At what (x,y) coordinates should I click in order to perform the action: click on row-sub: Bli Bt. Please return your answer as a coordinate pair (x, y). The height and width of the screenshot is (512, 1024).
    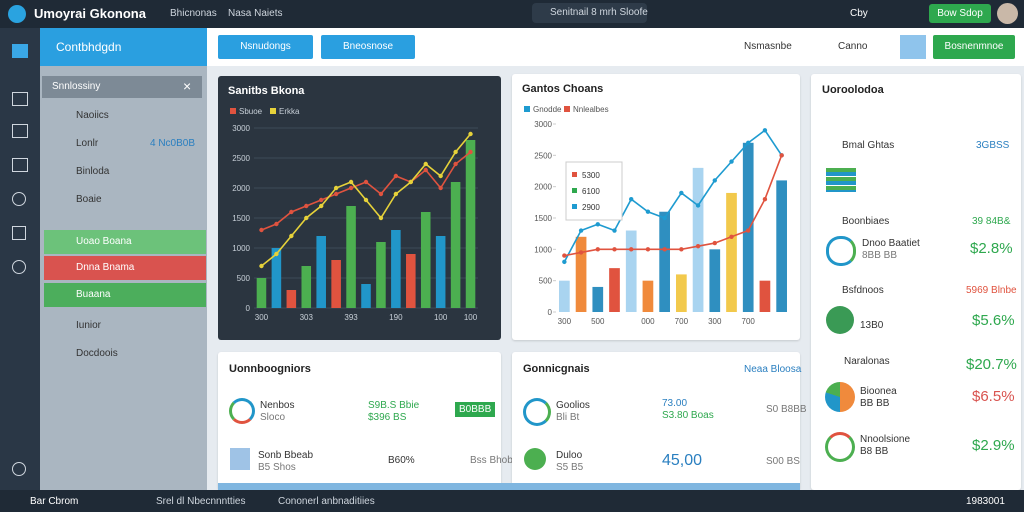
    Looking at the image, I should click on (568, 417).